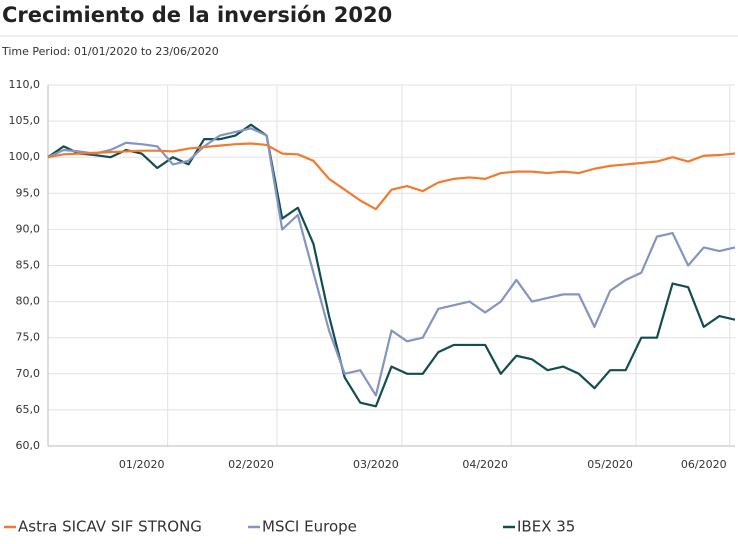 The width and height of the screenshot is (738, 544). Describe the element at coordinates (28, 409) in the screenshot. I see `y-tick-label: 65,0` at that location.